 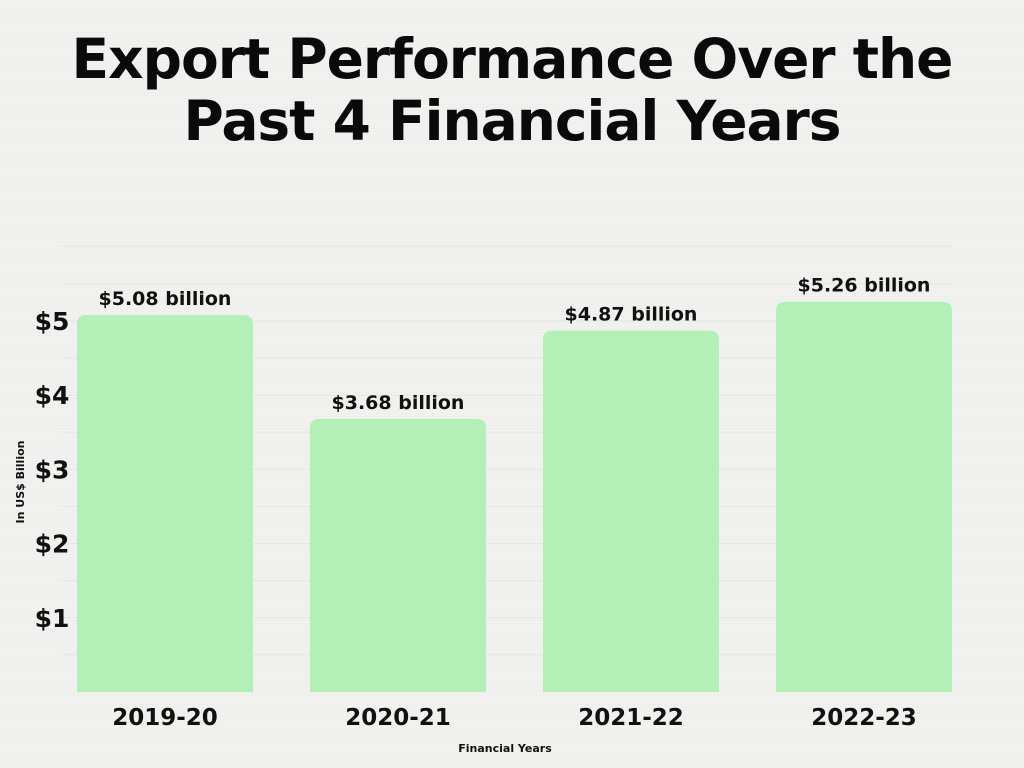 I want to click on chart-title-line-2: Past 4 Financial Years, so click(x=512, y=121).